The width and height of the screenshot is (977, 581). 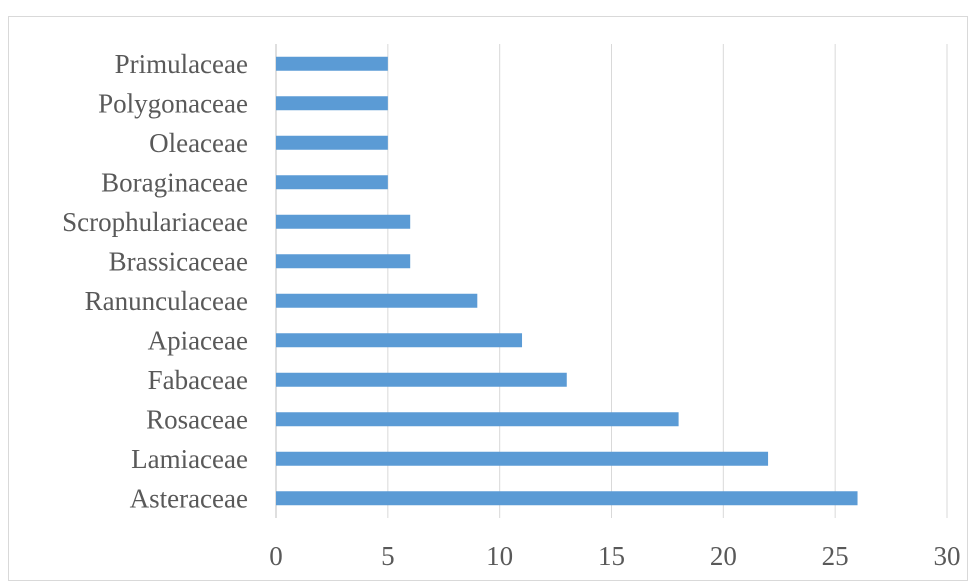 I want to click on category-label-ranunculaceae: Ranunculaceae, so click(x=166, y=301).